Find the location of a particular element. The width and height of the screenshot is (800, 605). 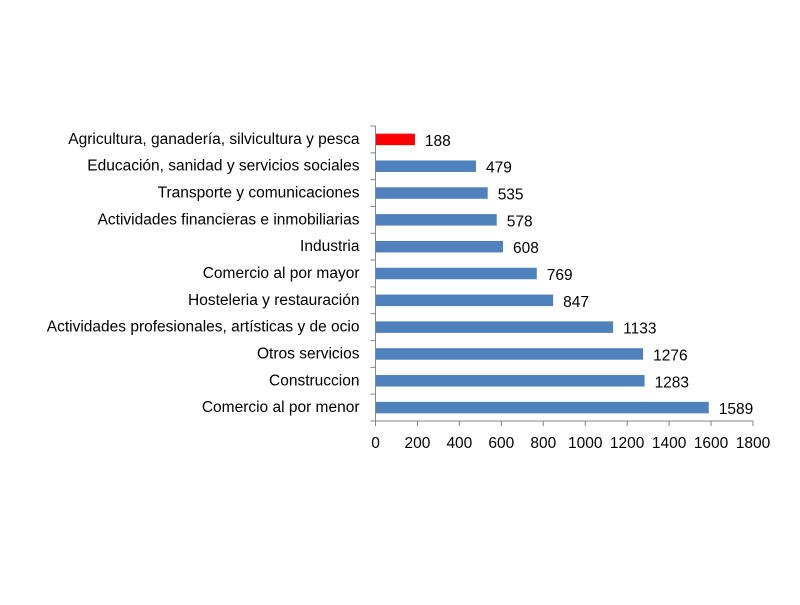

category-label: Transporte y comunicaciones is located at coordinates (259, 193).